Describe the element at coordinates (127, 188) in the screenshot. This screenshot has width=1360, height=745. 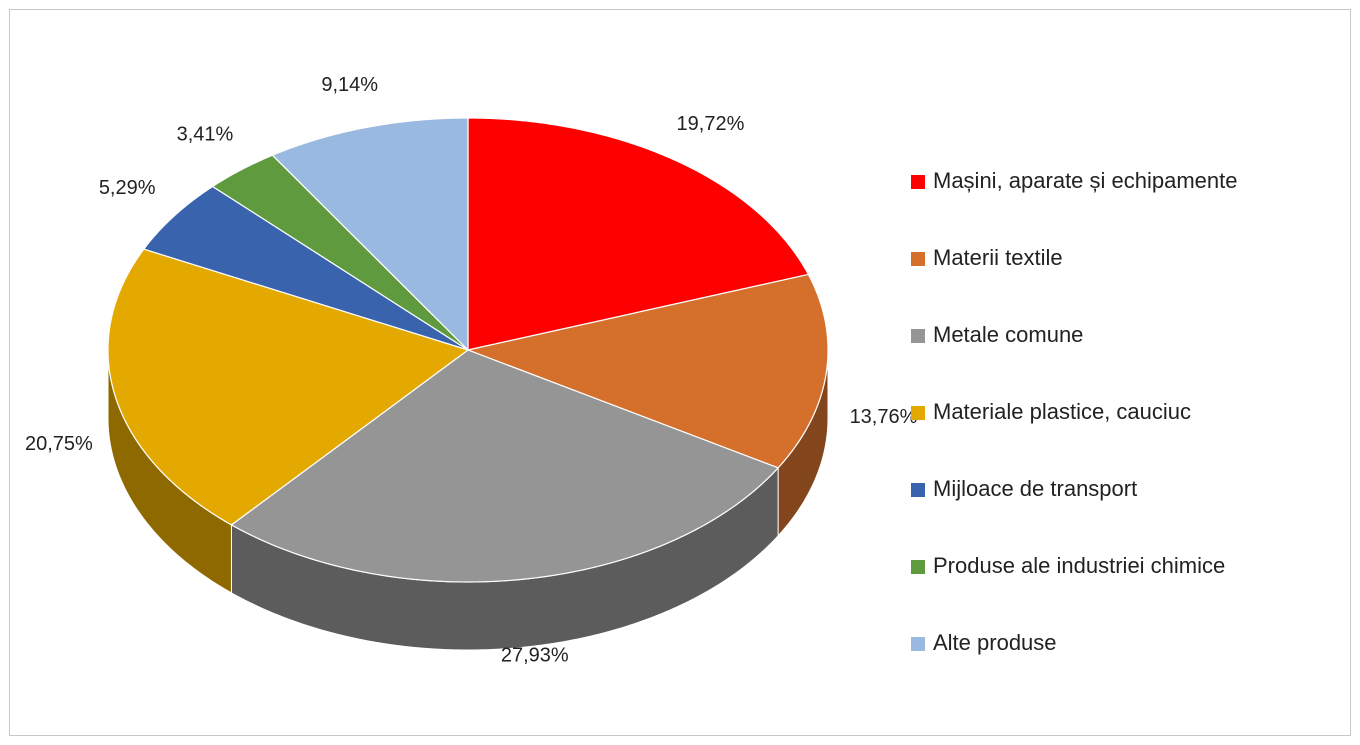
I see `data-label: 5,29%` at that location.